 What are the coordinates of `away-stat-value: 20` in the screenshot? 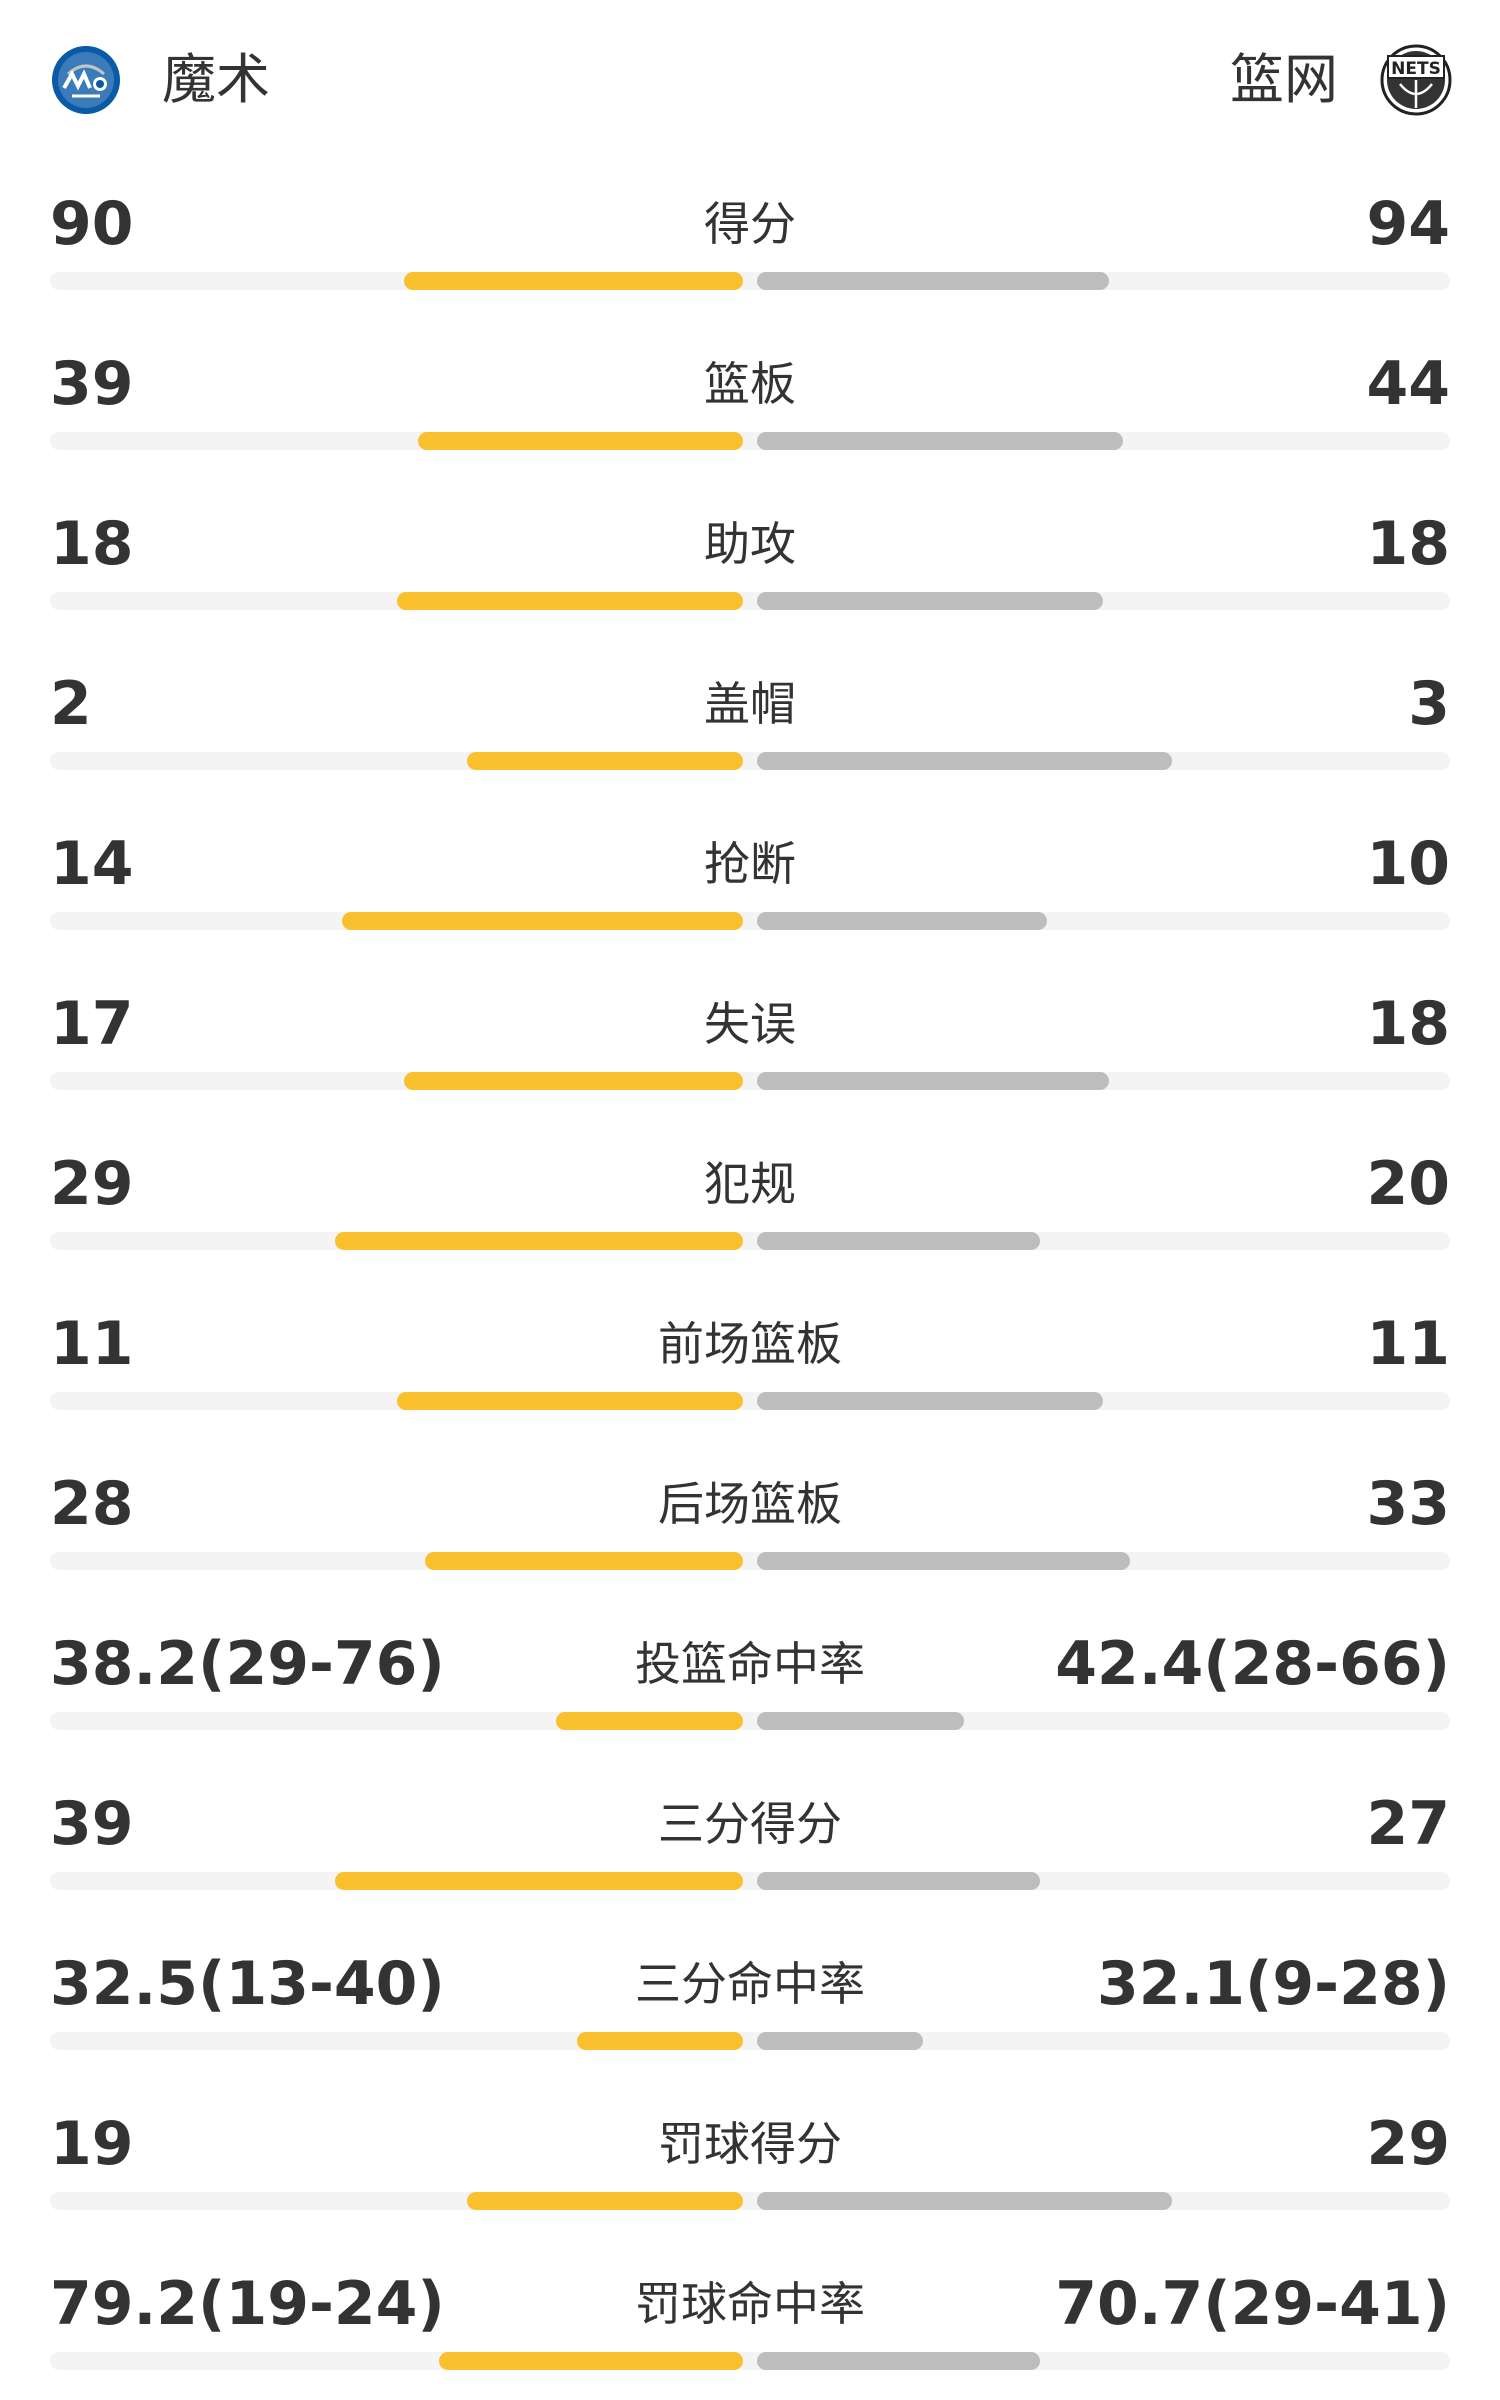 It's located at (1408, 1184).